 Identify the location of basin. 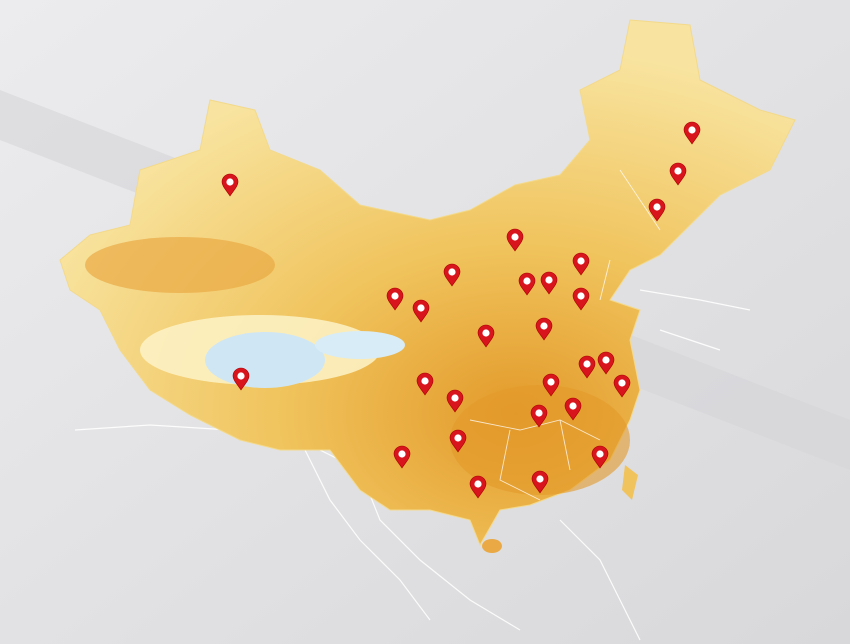
(180, 265).